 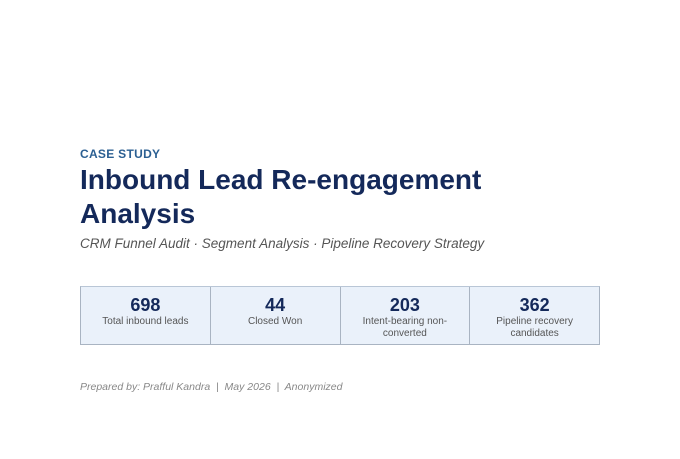 I want to click on stat-cell: 698 Total inbound leads, so click(x=146, y=315).